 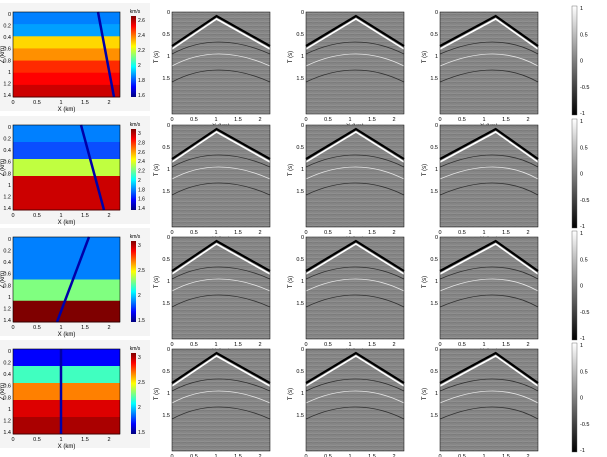 What do you see at coordinates (66, 167) in the screenshot?
I see `model-frame` at bounding box center [66, 167].